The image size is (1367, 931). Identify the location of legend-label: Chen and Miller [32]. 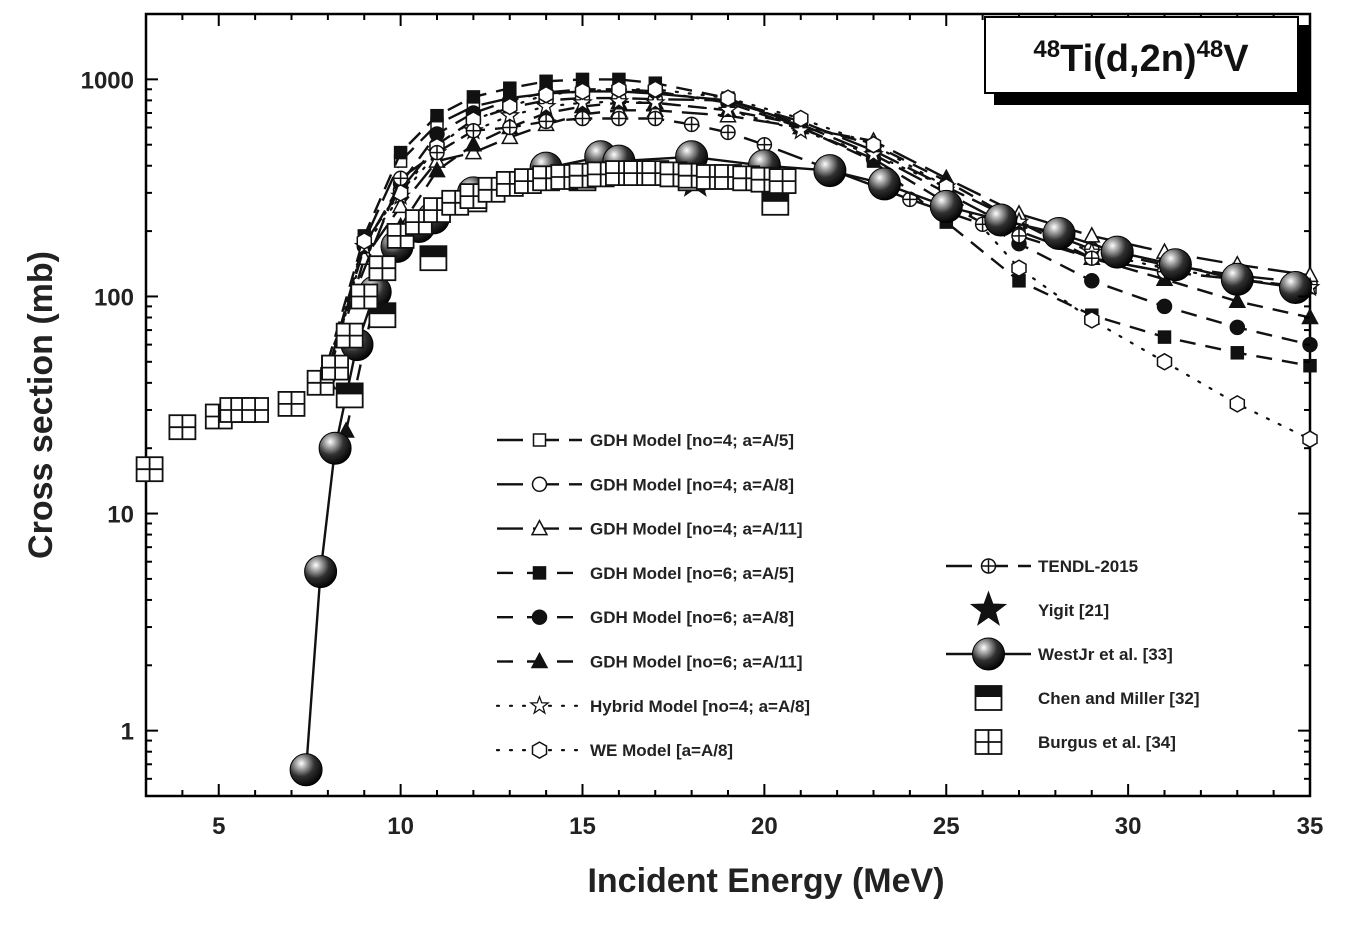
(1119, 698).